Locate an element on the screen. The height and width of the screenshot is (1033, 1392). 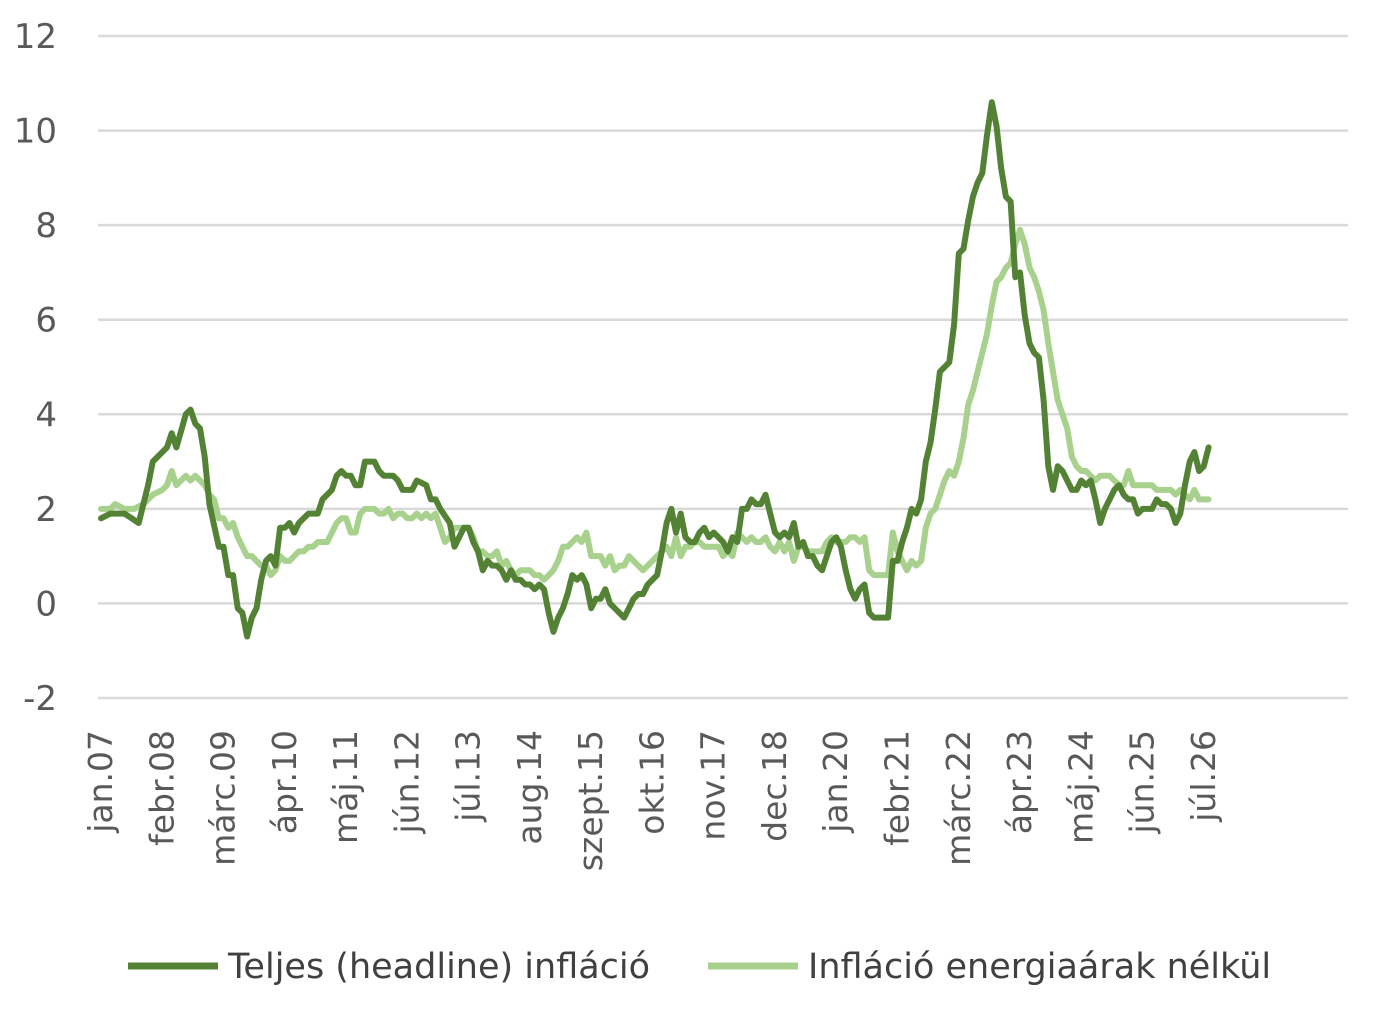
x-tick-label: júl.26 is located at coordinates (1203, 776).